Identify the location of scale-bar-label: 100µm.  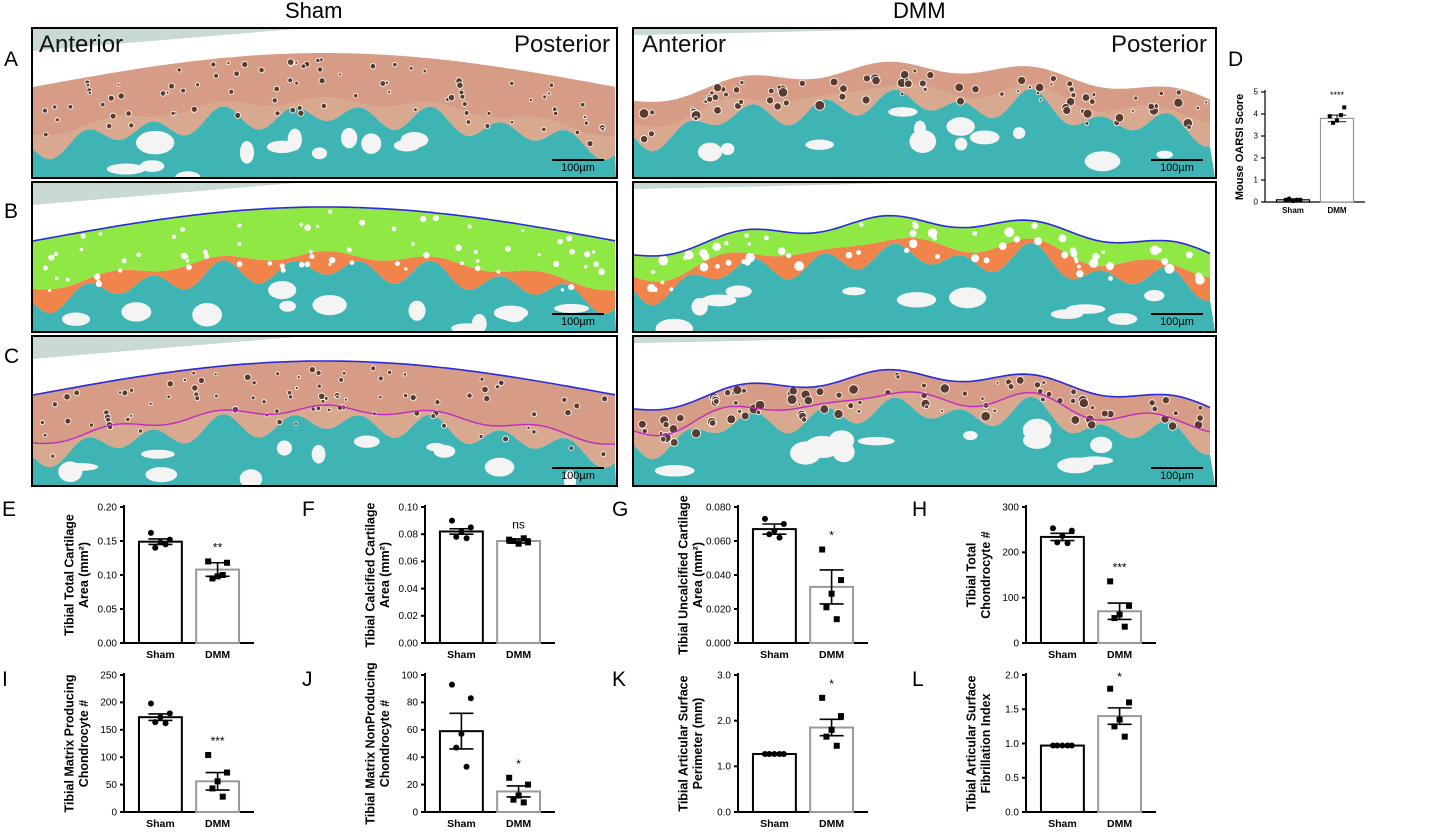
(578, 476).